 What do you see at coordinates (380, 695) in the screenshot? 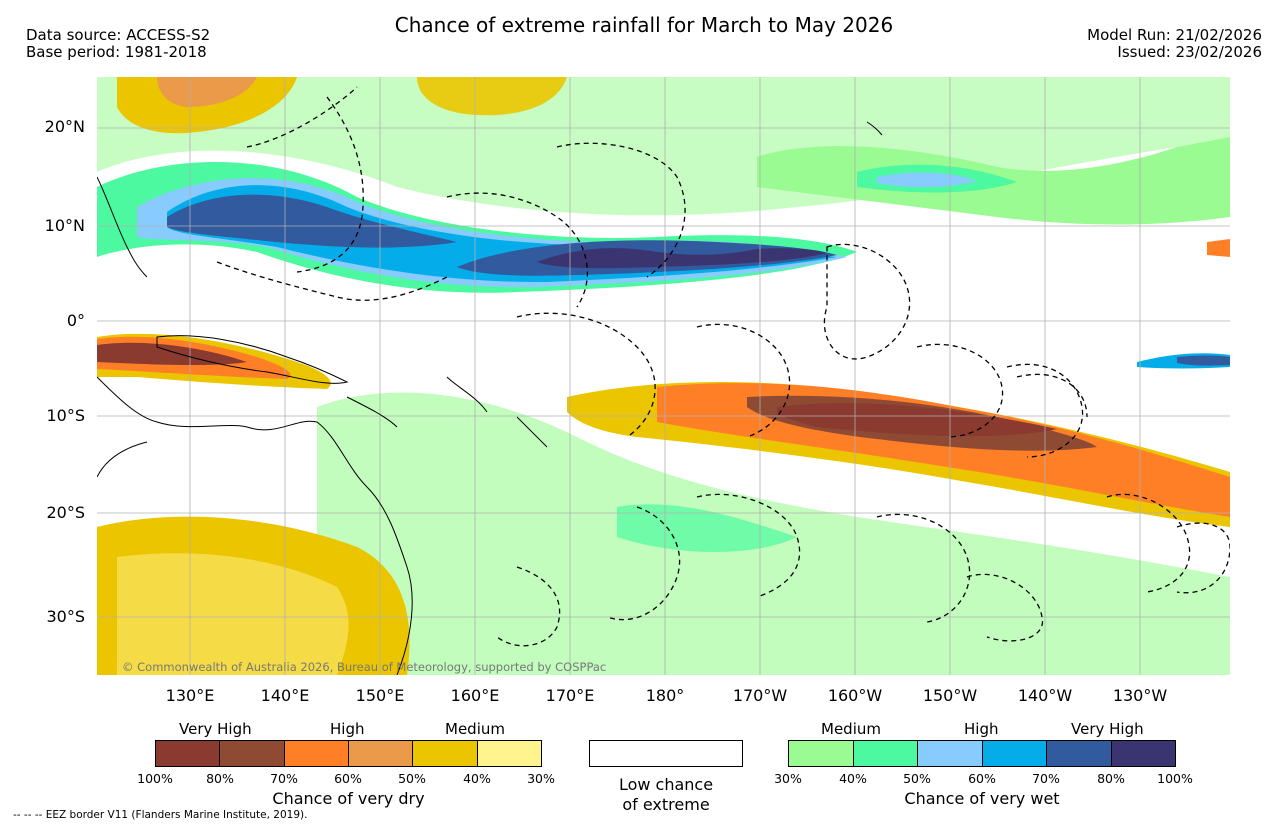
I see `lon-label-150e: 150°E` at bounding box center [380, 695].